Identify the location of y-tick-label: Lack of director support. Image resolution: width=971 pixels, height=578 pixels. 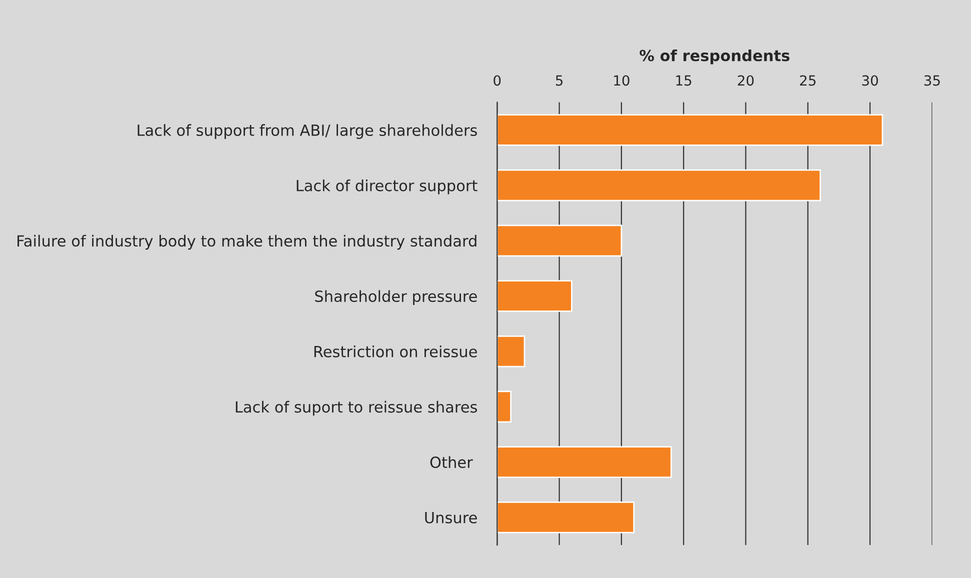
(387, 187).